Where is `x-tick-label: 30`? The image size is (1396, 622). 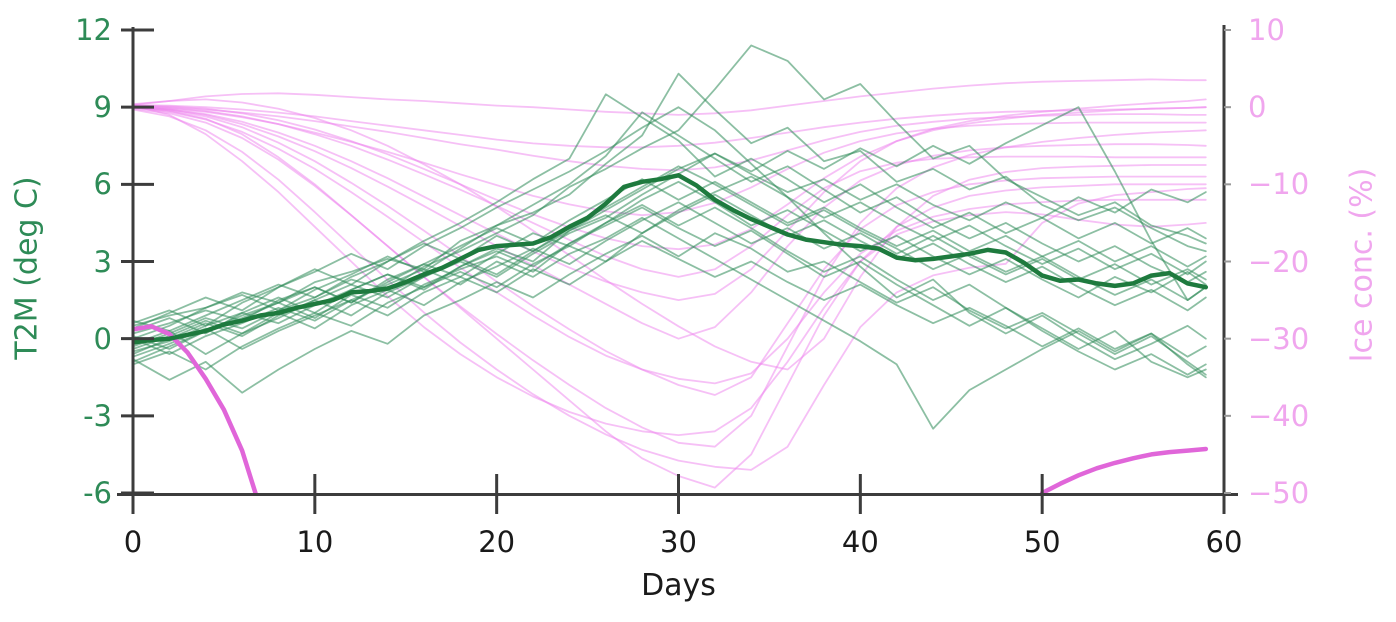 x-tick-label: 30 is located at coordinates (678, 542).